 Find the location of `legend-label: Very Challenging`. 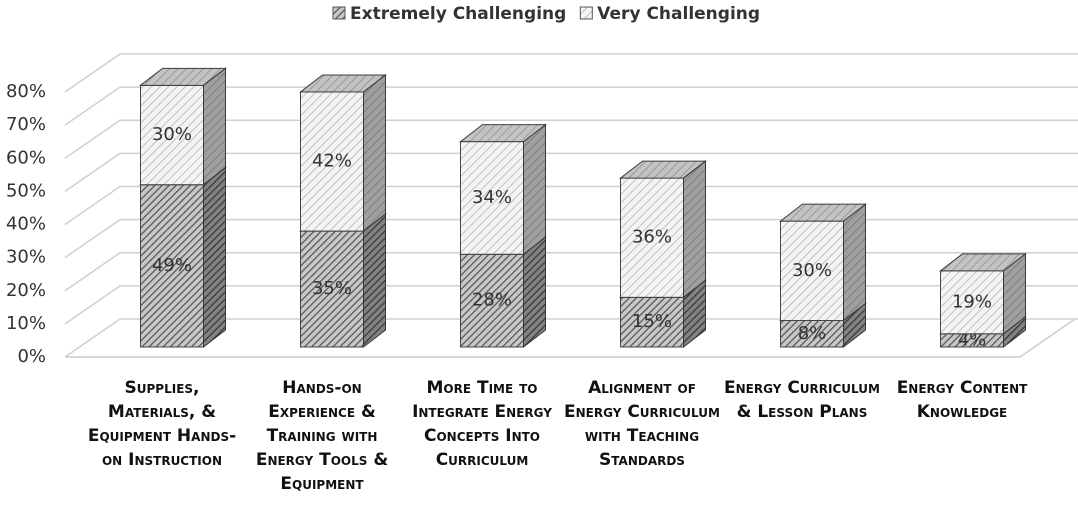

legend-label: Very Challenging is located at coordinates (678, 14).